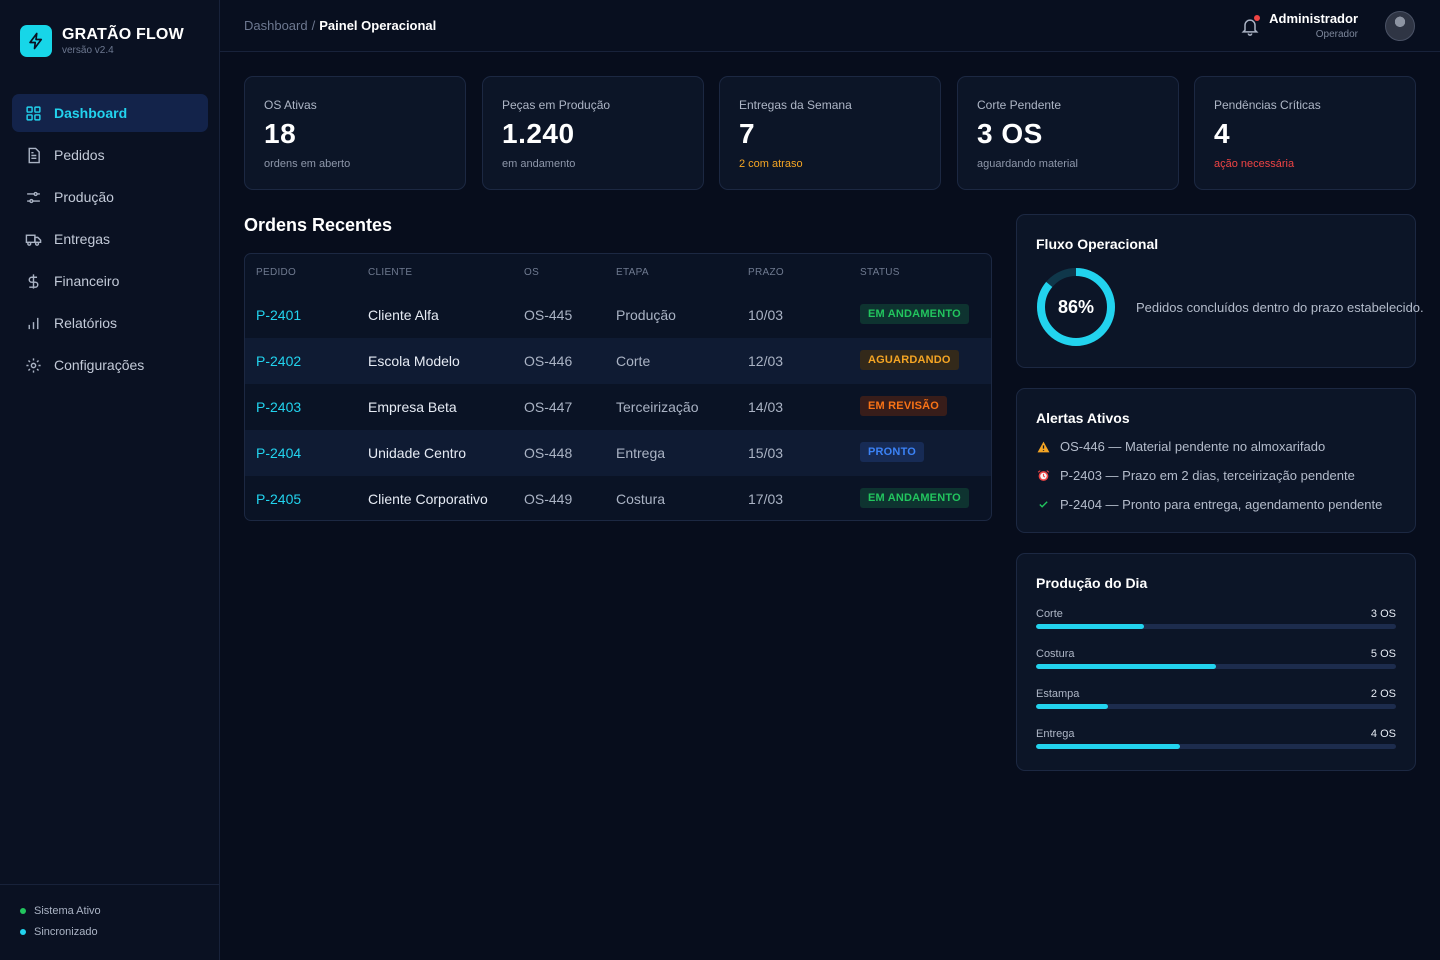 Image resolution: width=1440 pixels, height=960 pixels. I want to click on user-menu: Administrador Operador, so click(1313, 25).